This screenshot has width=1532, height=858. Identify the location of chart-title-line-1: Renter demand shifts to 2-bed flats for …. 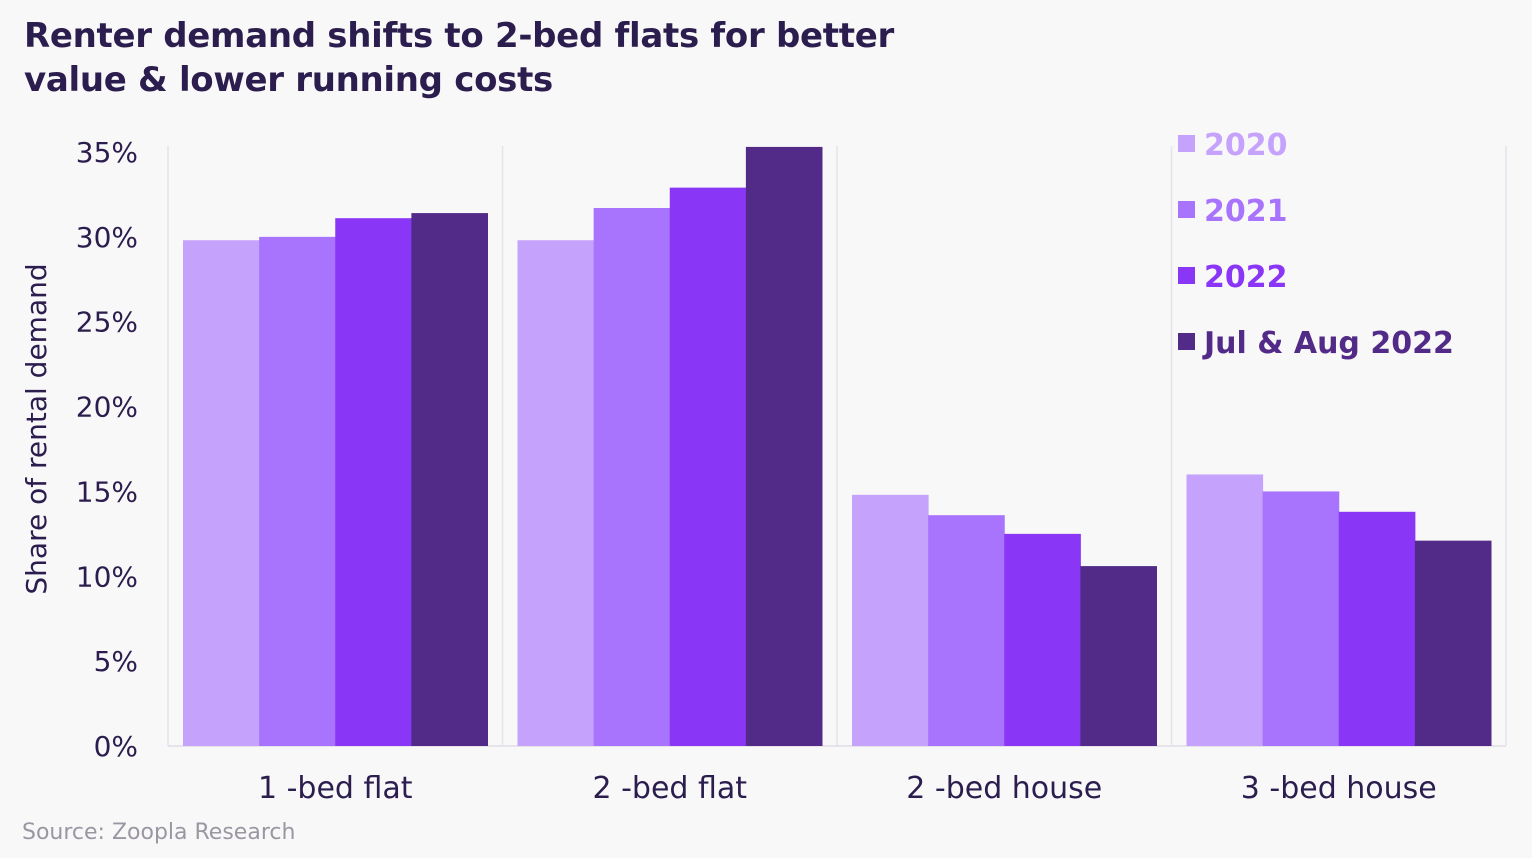
(459, 36).